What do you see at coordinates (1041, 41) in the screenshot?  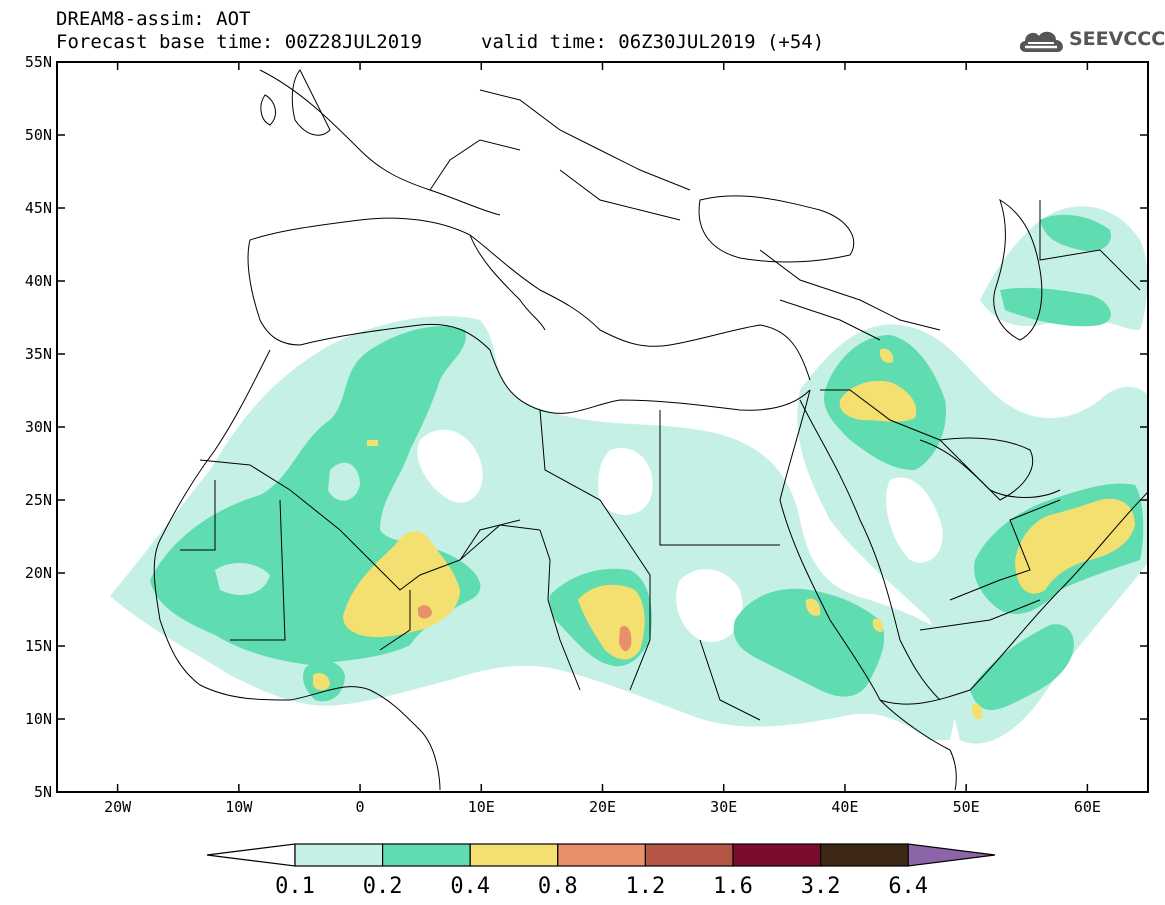 I see `cloud-icon` at bounding box center [1041, 41].